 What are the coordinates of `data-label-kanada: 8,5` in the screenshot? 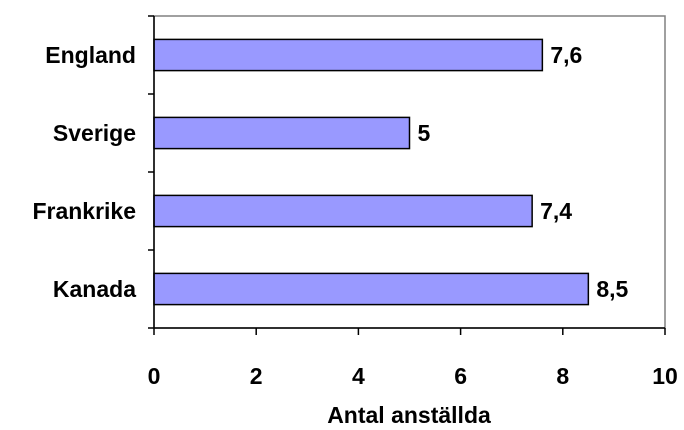 It's located at (612, 289).